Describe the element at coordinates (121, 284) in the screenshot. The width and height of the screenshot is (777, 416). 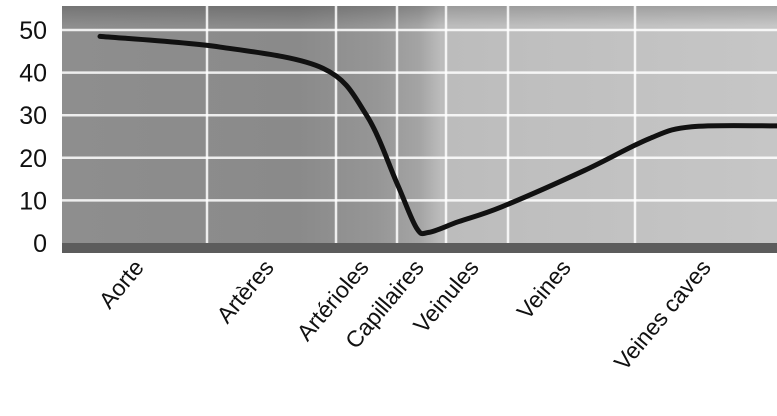
I see `x-tick-label-0: Aorte` at that location.